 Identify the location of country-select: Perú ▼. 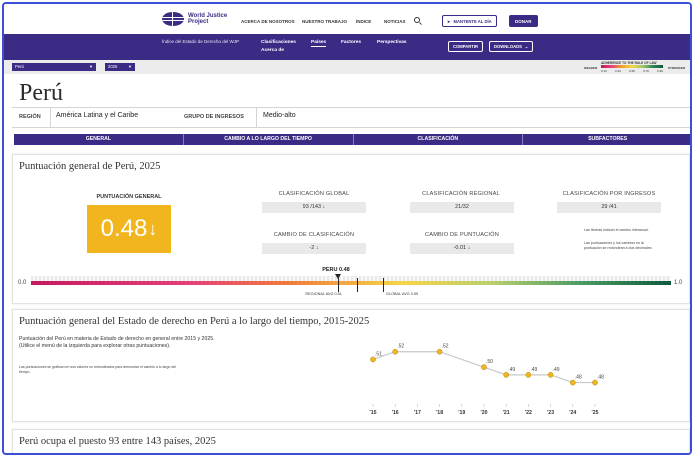
(54, 67).